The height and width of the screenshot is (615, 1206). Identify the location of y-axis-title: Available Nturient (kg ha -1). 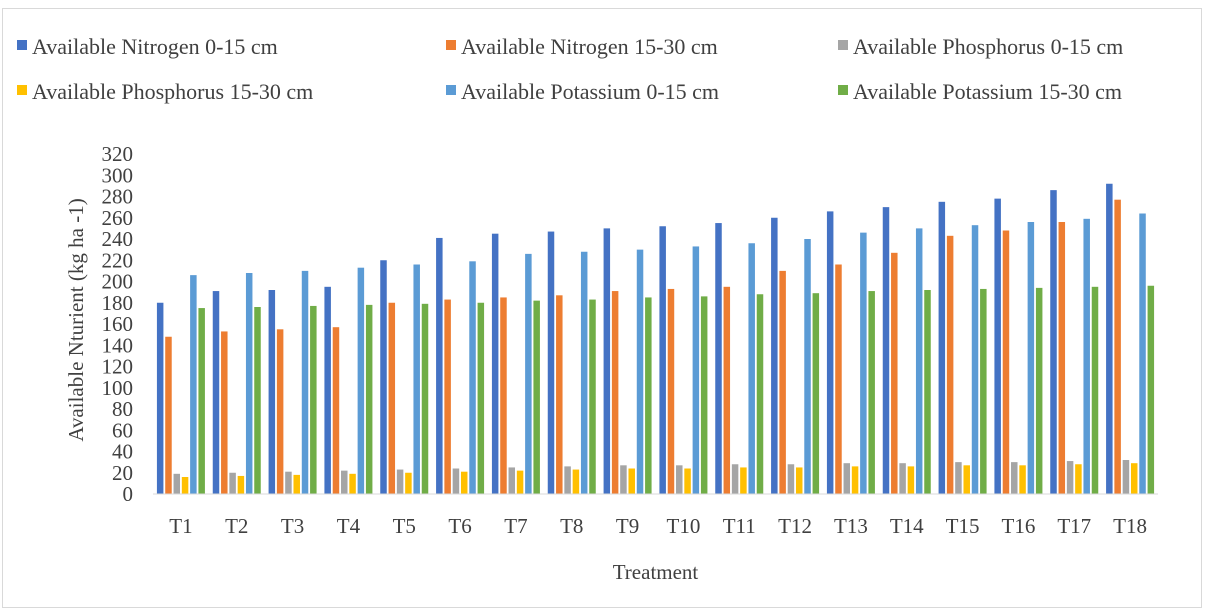
(76, 319).